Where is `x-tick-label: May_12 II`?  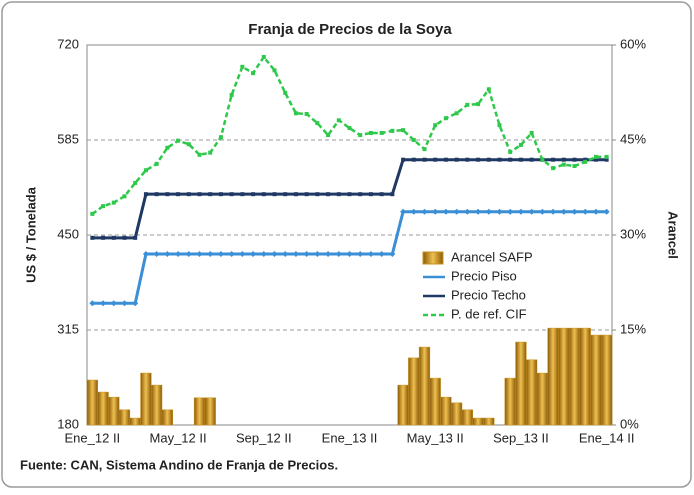 x-tick-label: May_12 II is located at coordinates (178, 437).